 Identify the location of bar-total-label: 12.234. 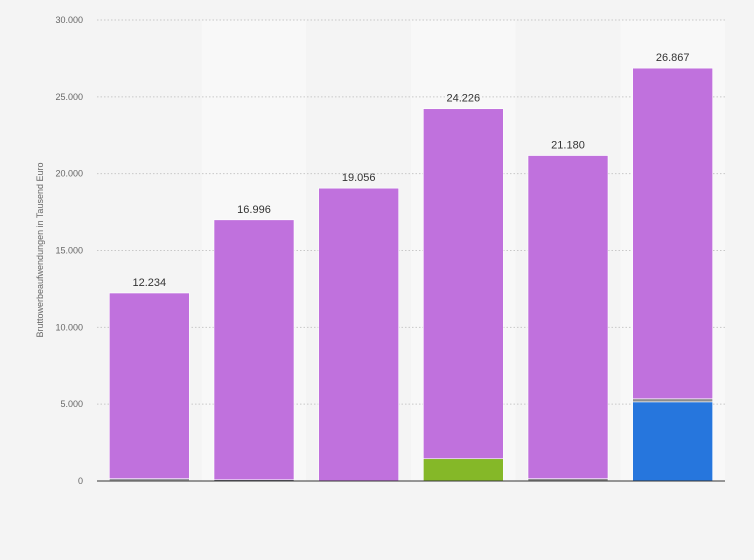
(150, 283).